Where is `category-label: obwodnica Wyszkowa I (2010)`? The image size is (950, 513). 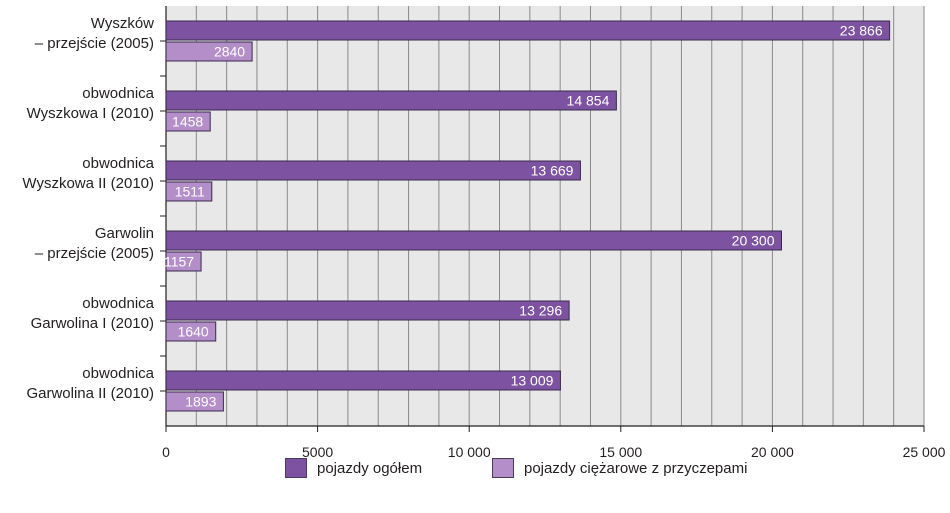
category-label: obwodnica Wyszkowa I (2010) is located at coordinates (91, 103).